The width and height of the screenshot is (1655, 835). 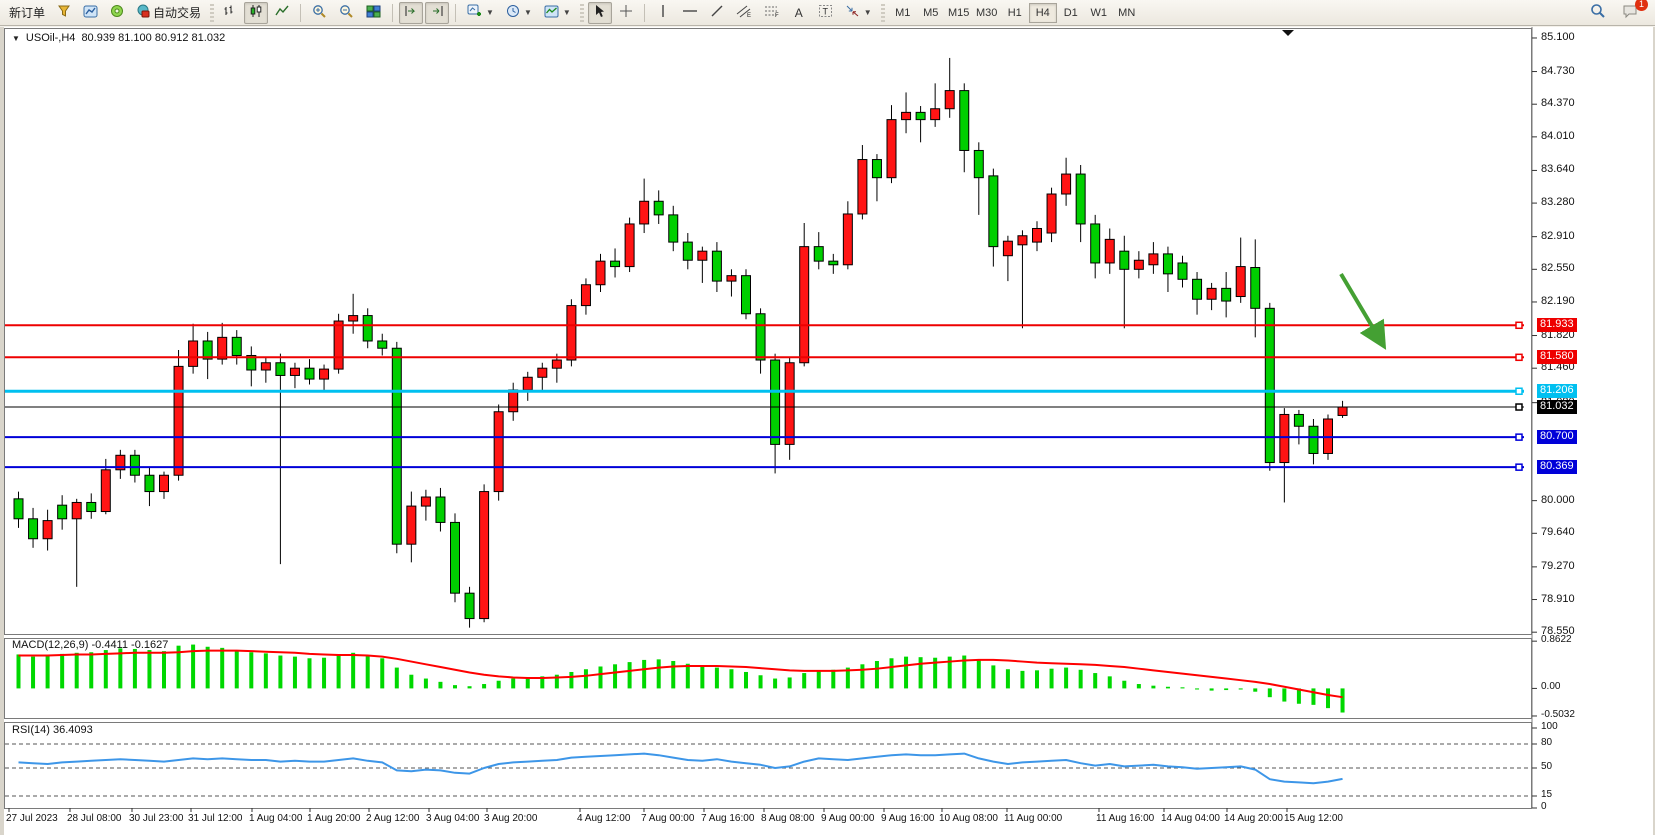 I want to click on svg-text: F, so click(x=777, y=15).